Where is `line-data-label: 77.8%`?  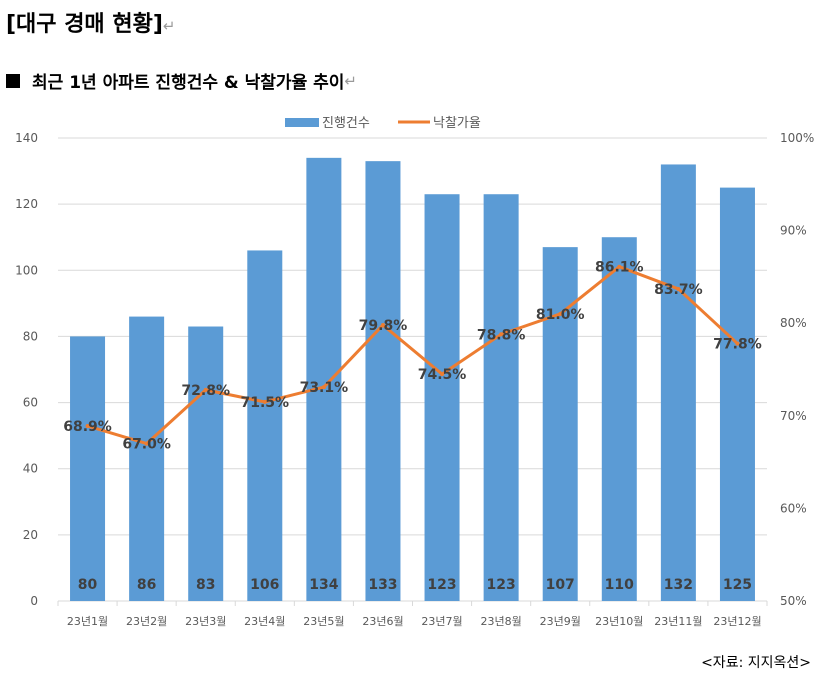 line-data-label: 77.8% is located at coordinates (737, 345).